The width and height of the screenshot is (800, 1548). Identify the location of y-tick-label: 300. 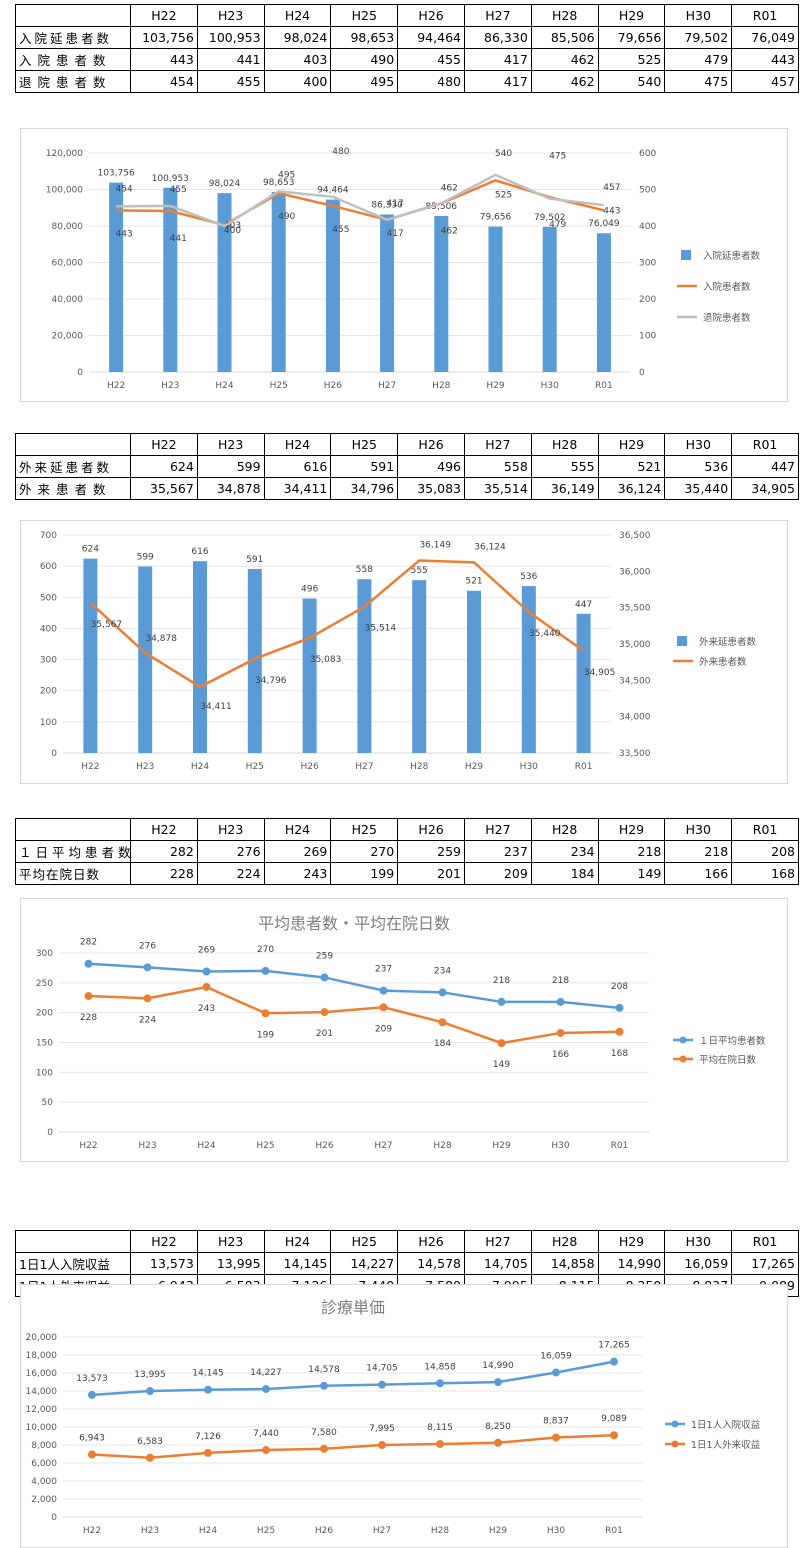
(48, 661).